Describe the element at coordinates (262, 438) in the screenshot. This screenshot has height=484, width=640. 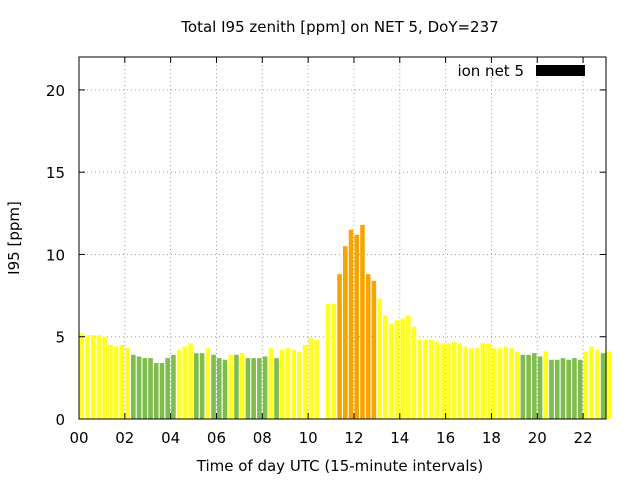
I see `x-tick-label: 08` at that location.